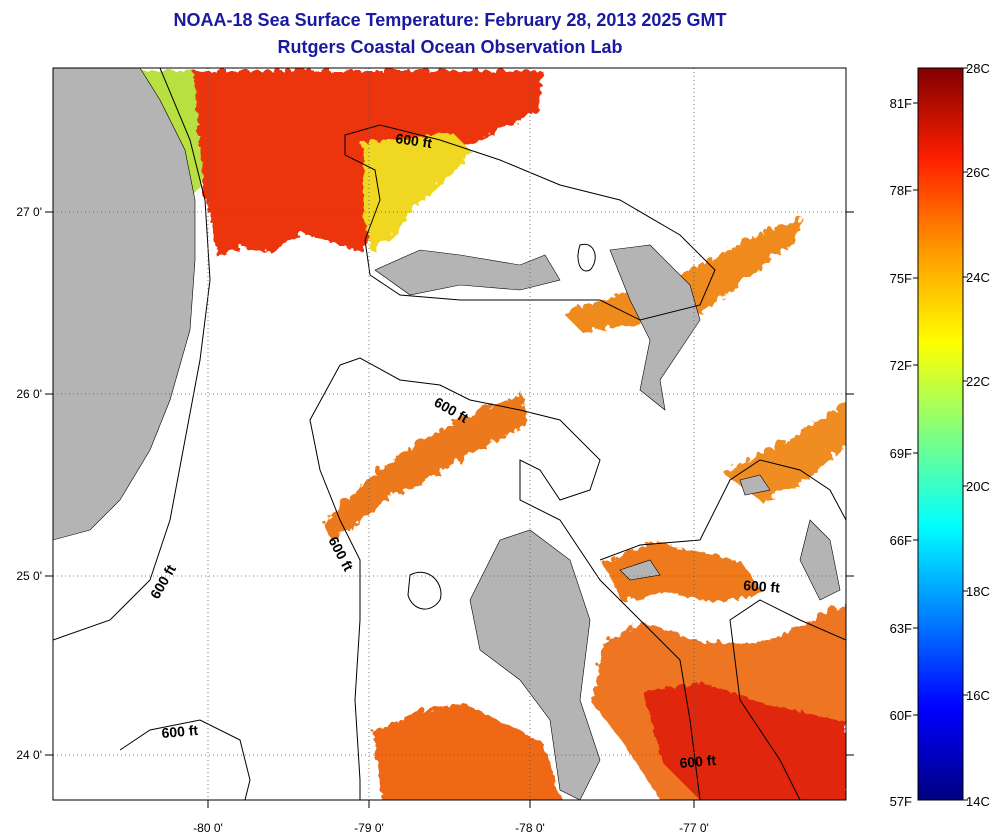 The image size is (1000, 840). Describe the element at coordinates (29, 394) in the screenshot. I see `y-tick-label: 26 0'` at that location.